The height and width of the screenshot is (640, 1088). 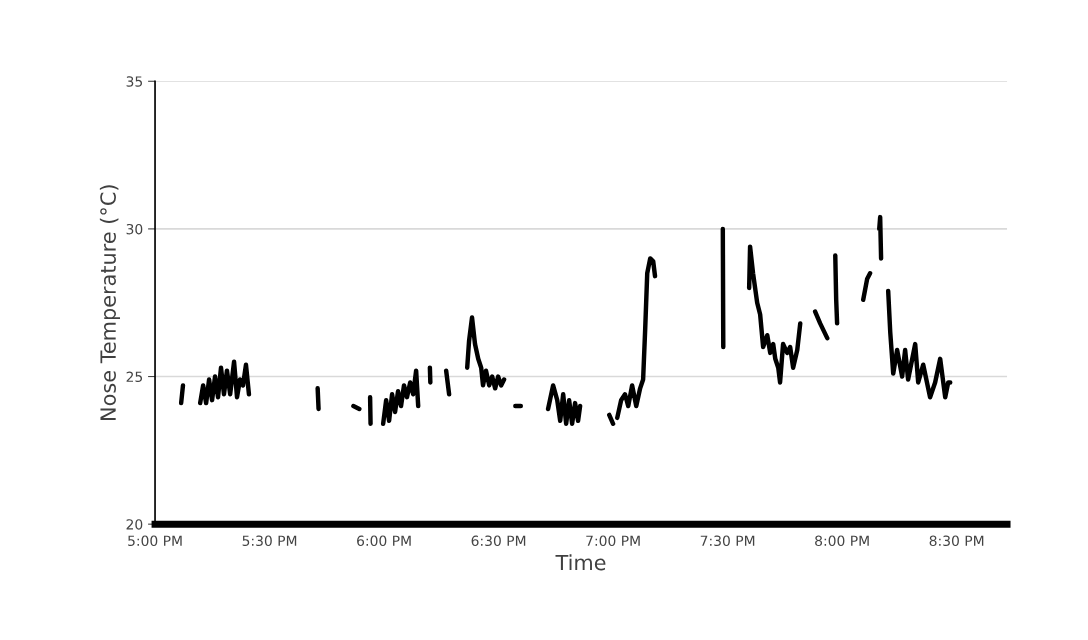 What do you see at coordinates (134, 81) in the screenshot?
I see `y-tick-label: 35` at bounding box center [134, 81].